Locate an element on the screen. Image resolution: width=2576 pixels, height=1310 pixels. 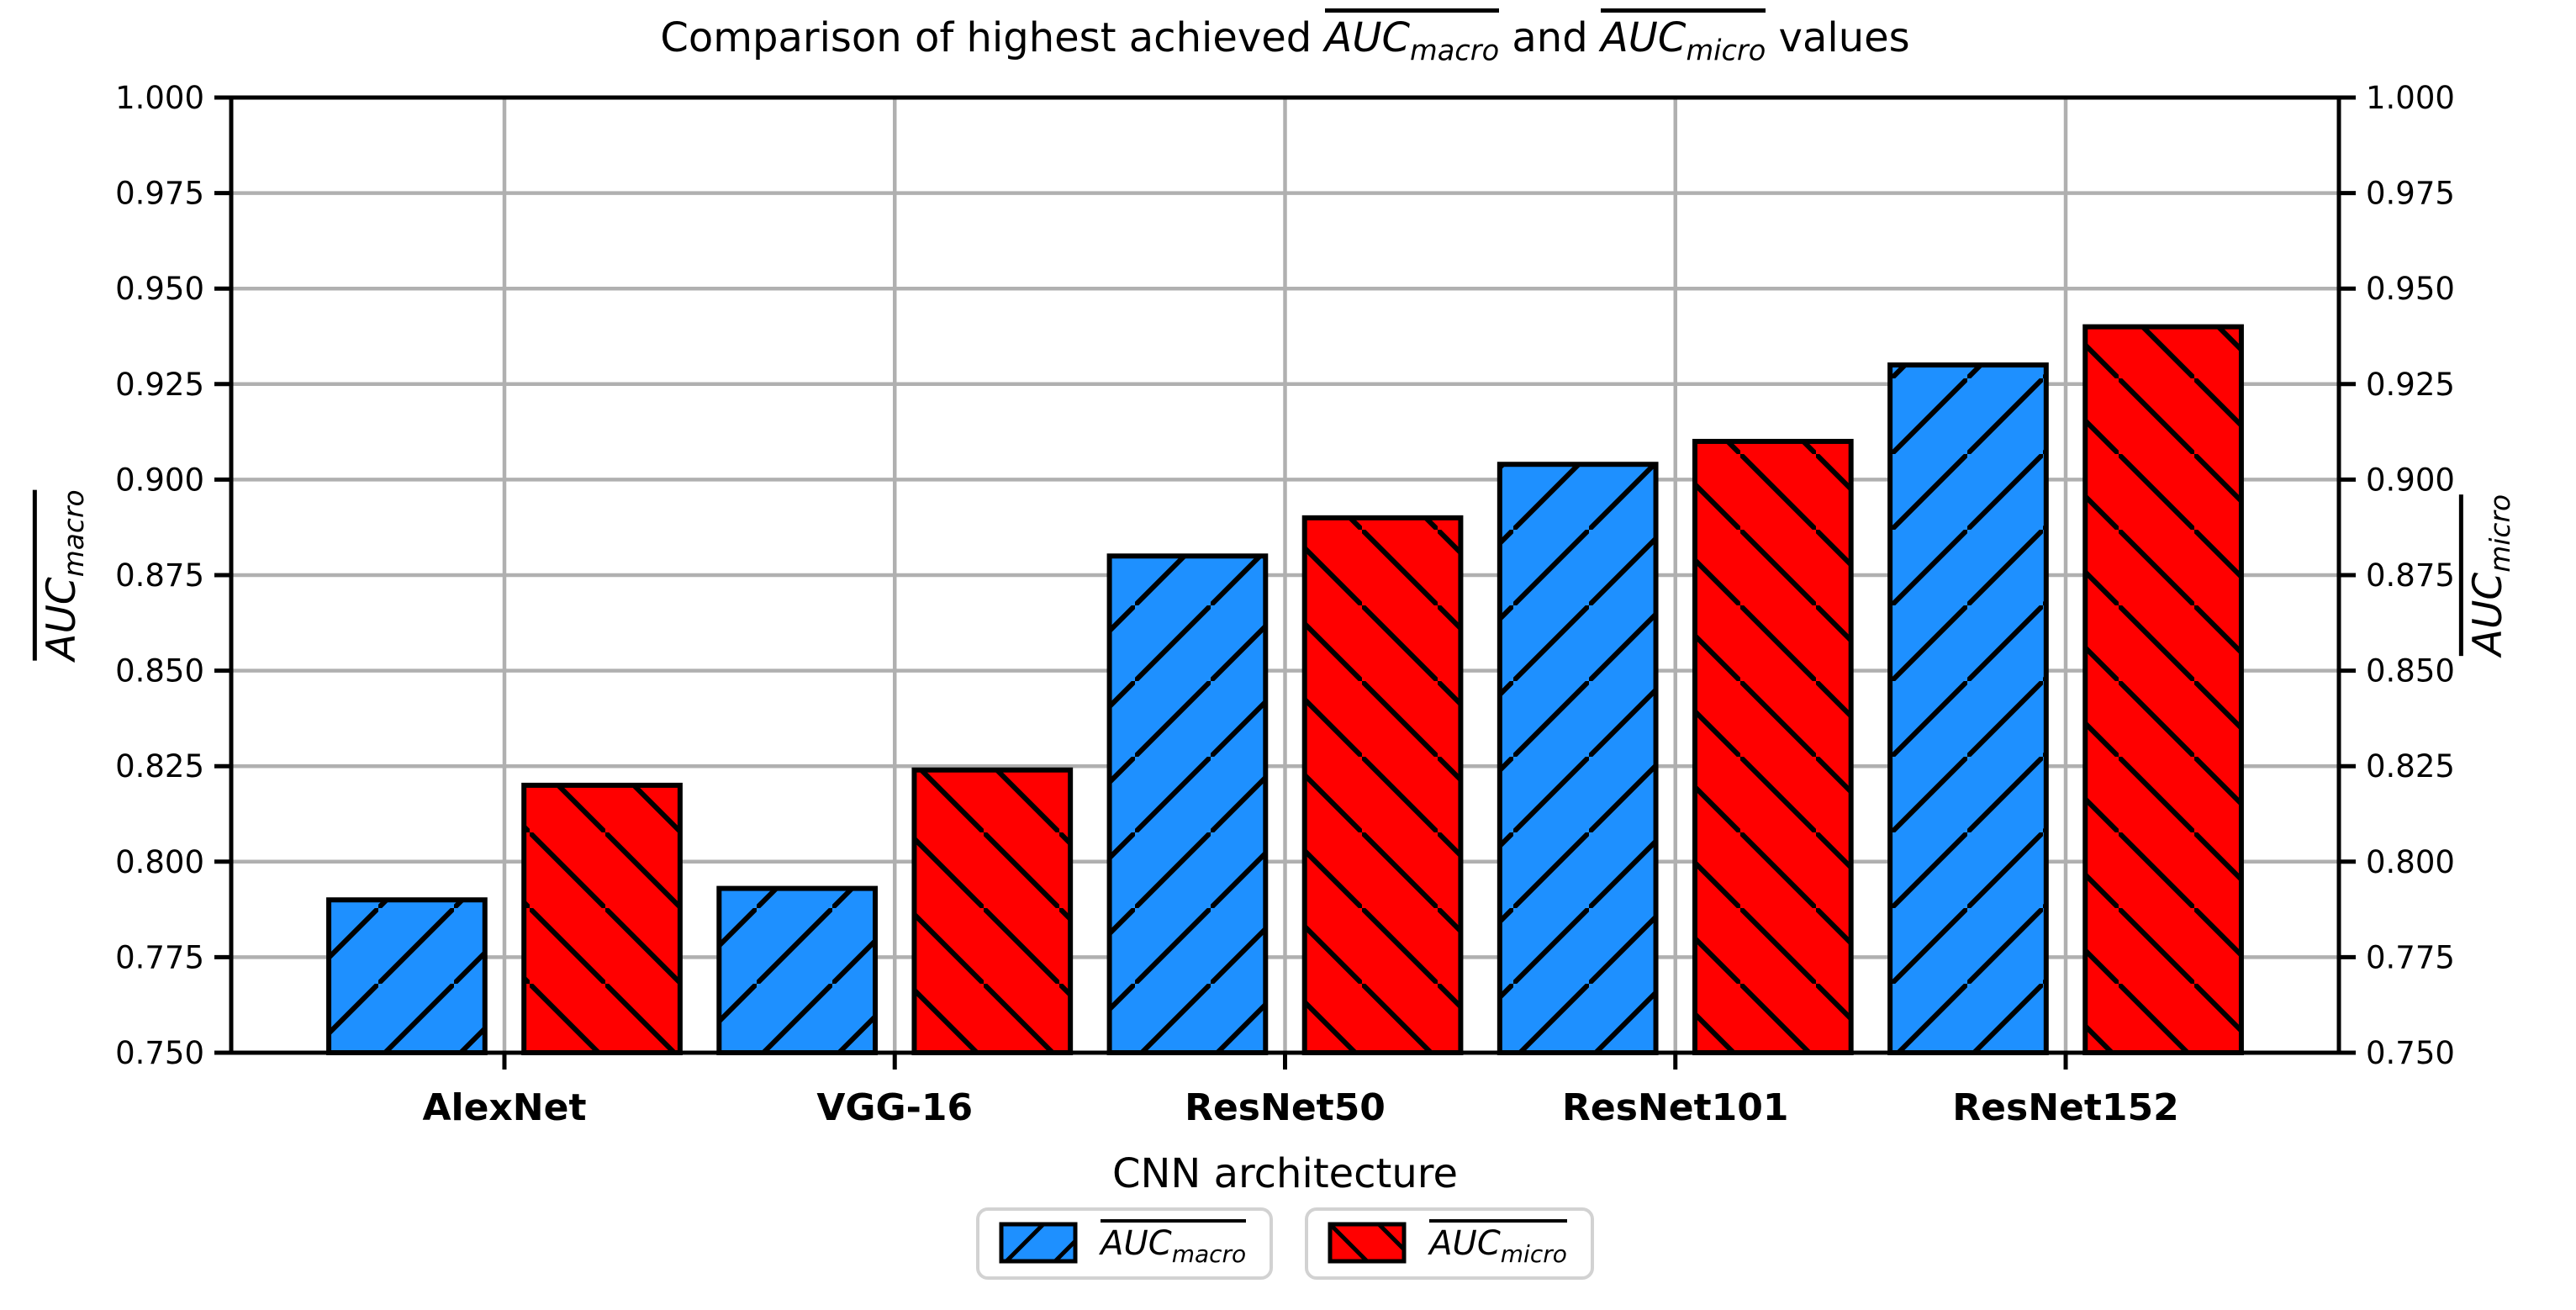
y-tick-label-left: 0.825 is located at coordinates (160, 766).